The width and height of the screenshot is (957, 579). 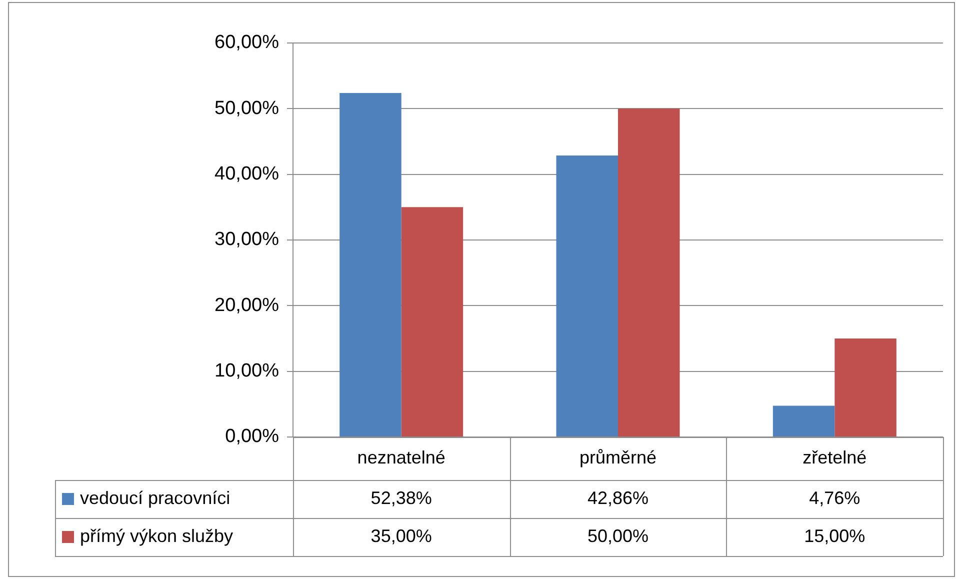 I want to click on x-tick-label: průměrné, so click(x=618, y=457).